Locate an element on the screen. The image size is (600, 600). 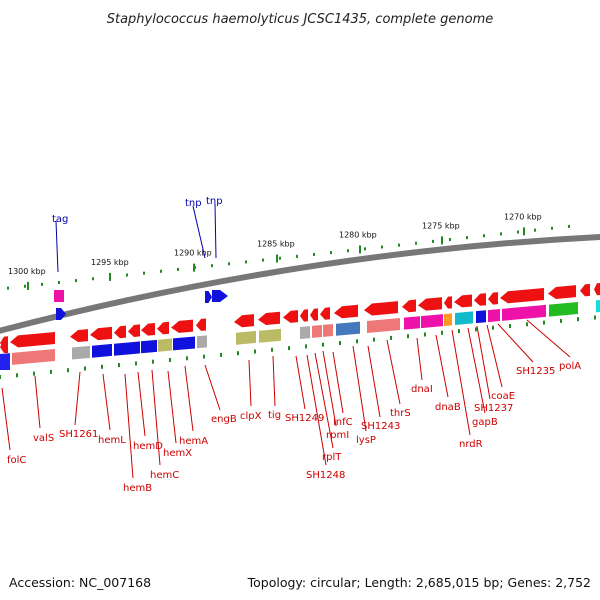
gene-label: engB is located at coordinates (224, 419).